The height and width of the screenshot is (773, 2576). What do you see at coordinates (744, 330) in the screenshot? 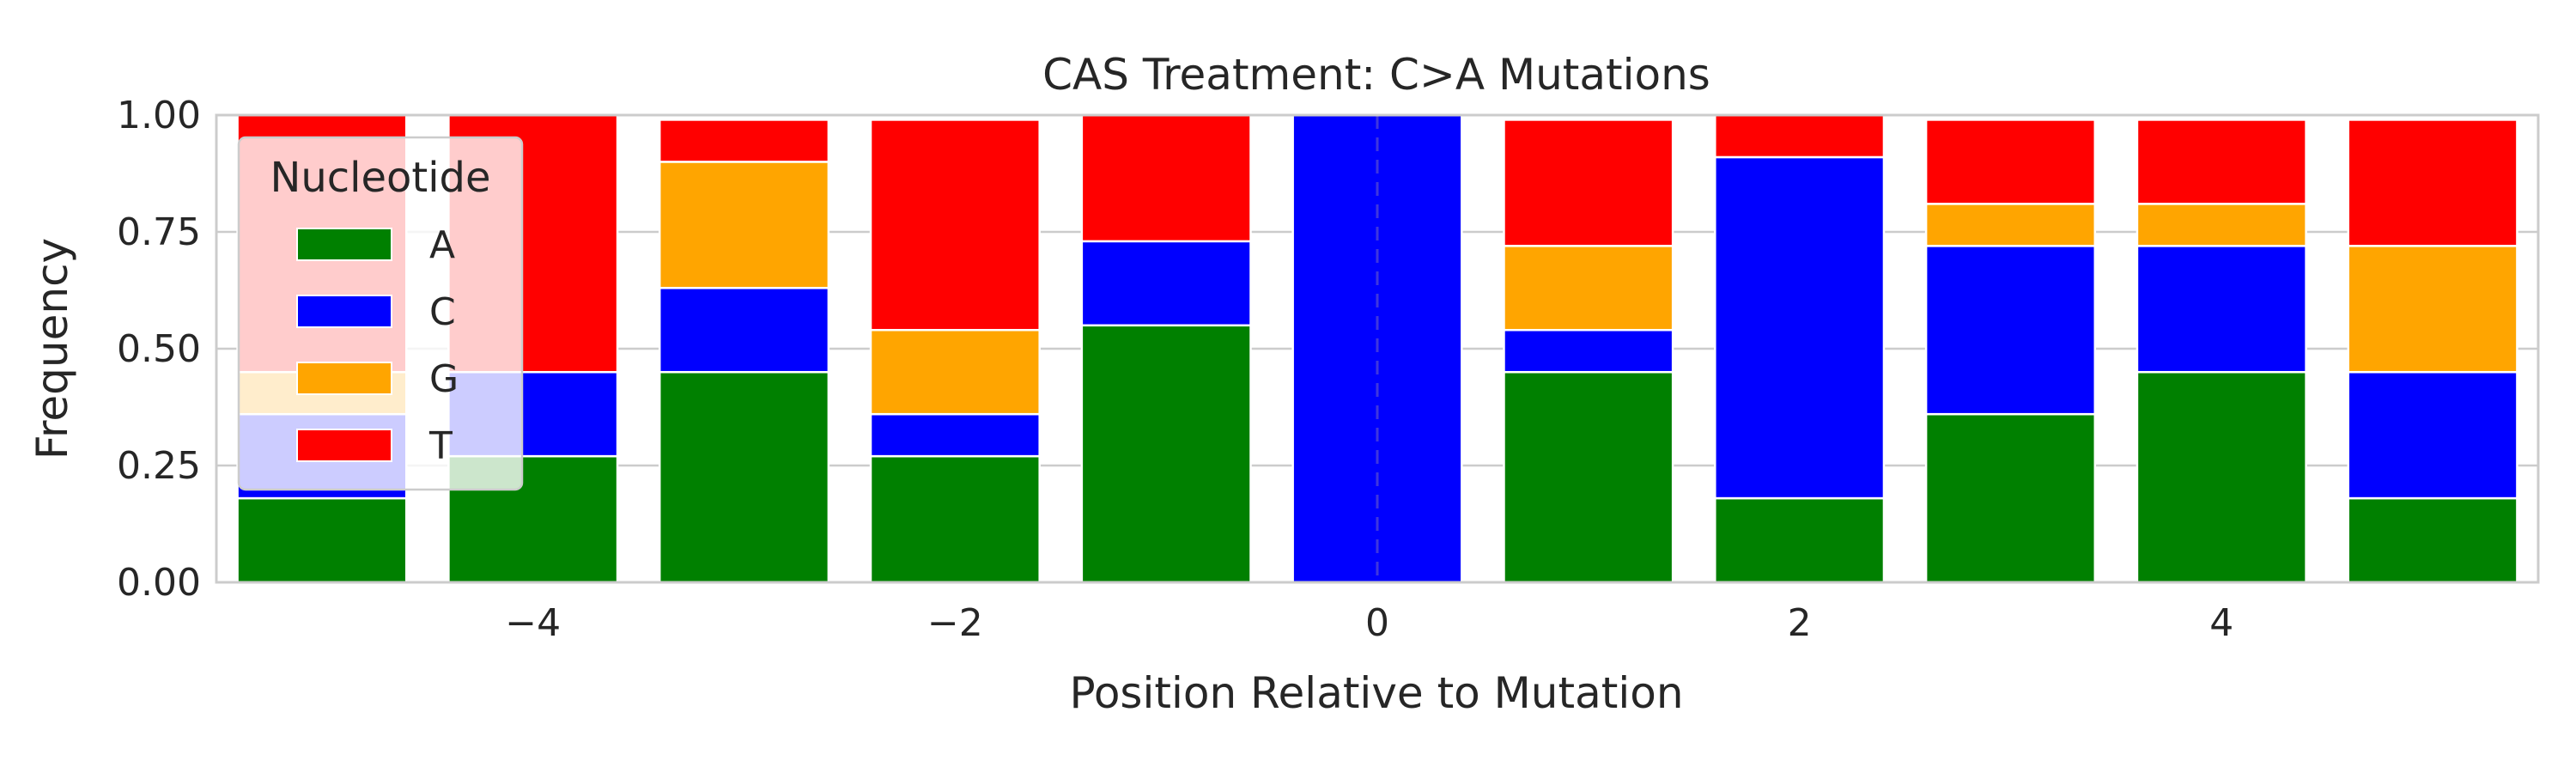
I see `bar-C-pos--3` at bounding box center [744, 330].